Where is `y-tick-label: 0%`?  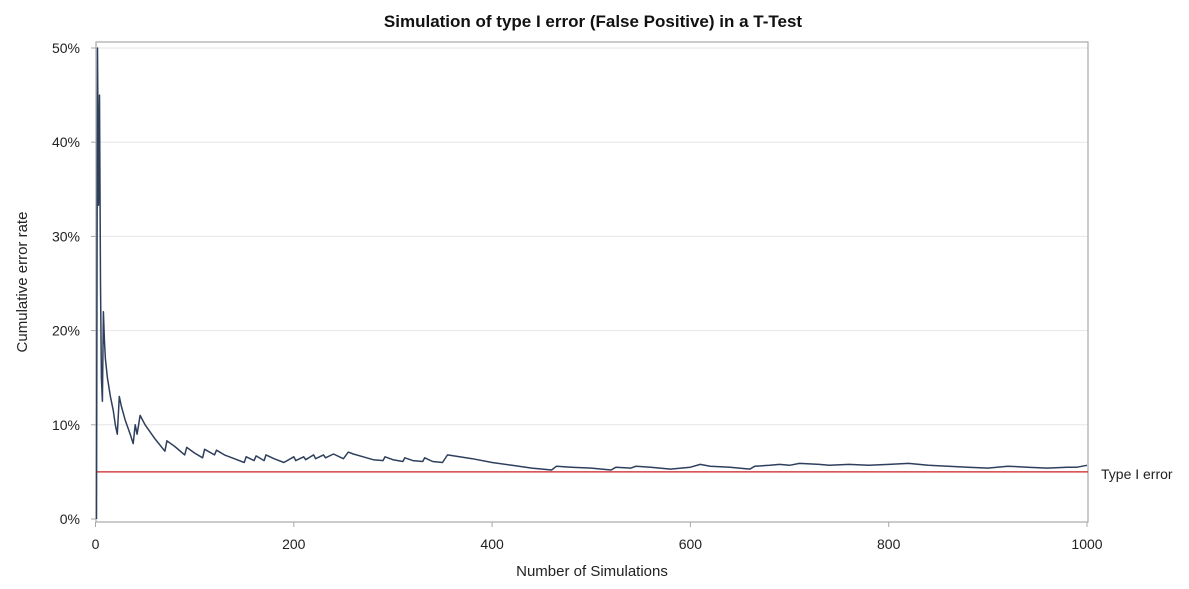
y-tick-label: 0% is located at coordinates (70, 519).